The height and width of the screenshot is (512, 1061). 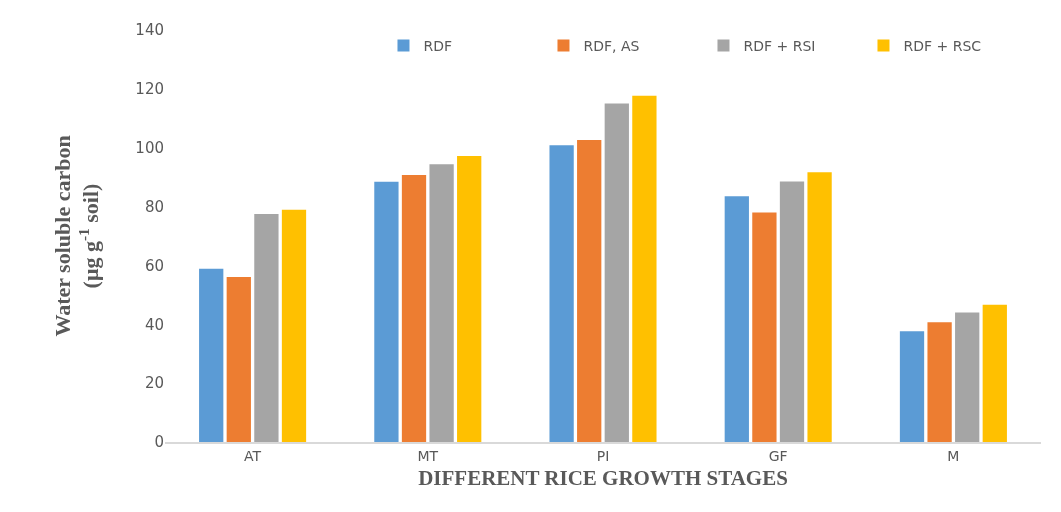 What do you see at coordinates (778, 455) in the screenshot?
I see `x-tick-label: GF` at bounding box center [778, 455].